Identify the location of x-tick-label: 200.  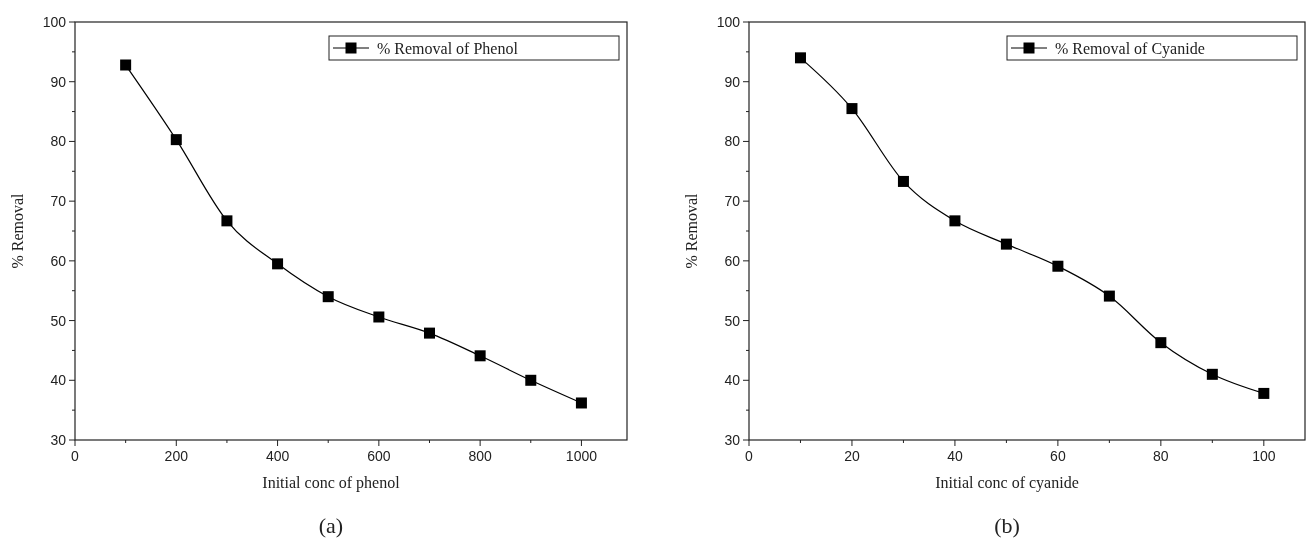
(176, 456).